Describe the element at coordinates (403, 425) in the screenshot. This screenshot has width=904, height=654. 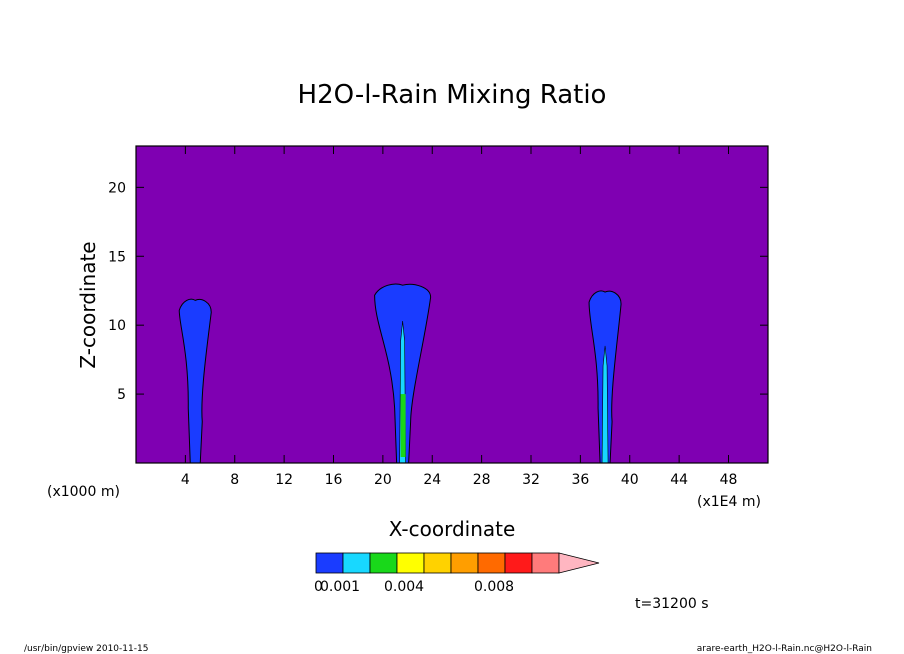
I see `plume-core-green` at that location.